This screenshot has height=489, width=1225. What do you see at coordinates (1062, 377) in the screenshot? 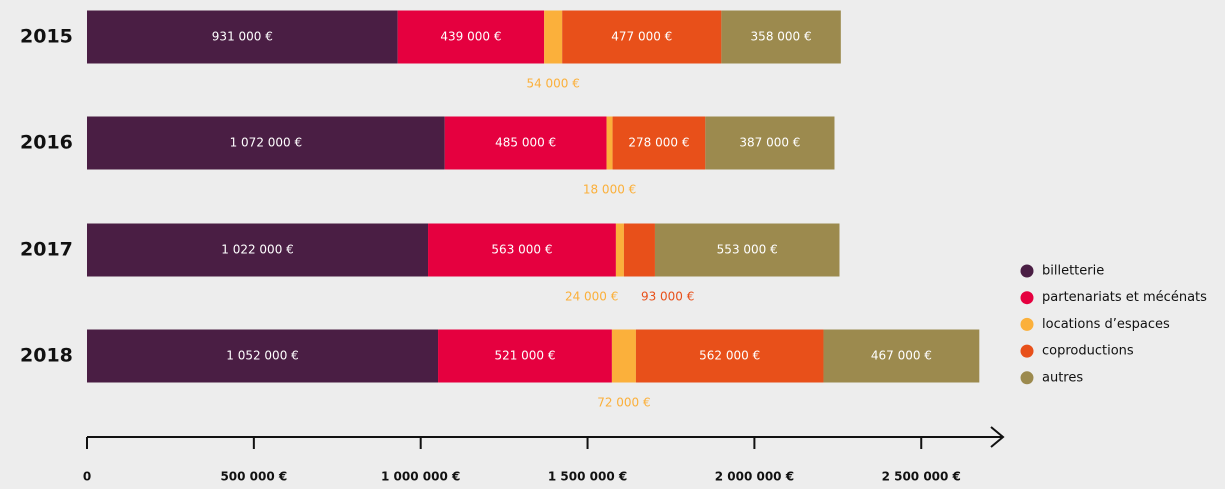
I see `legend-label: autres` at bounding box center [1062, 377].